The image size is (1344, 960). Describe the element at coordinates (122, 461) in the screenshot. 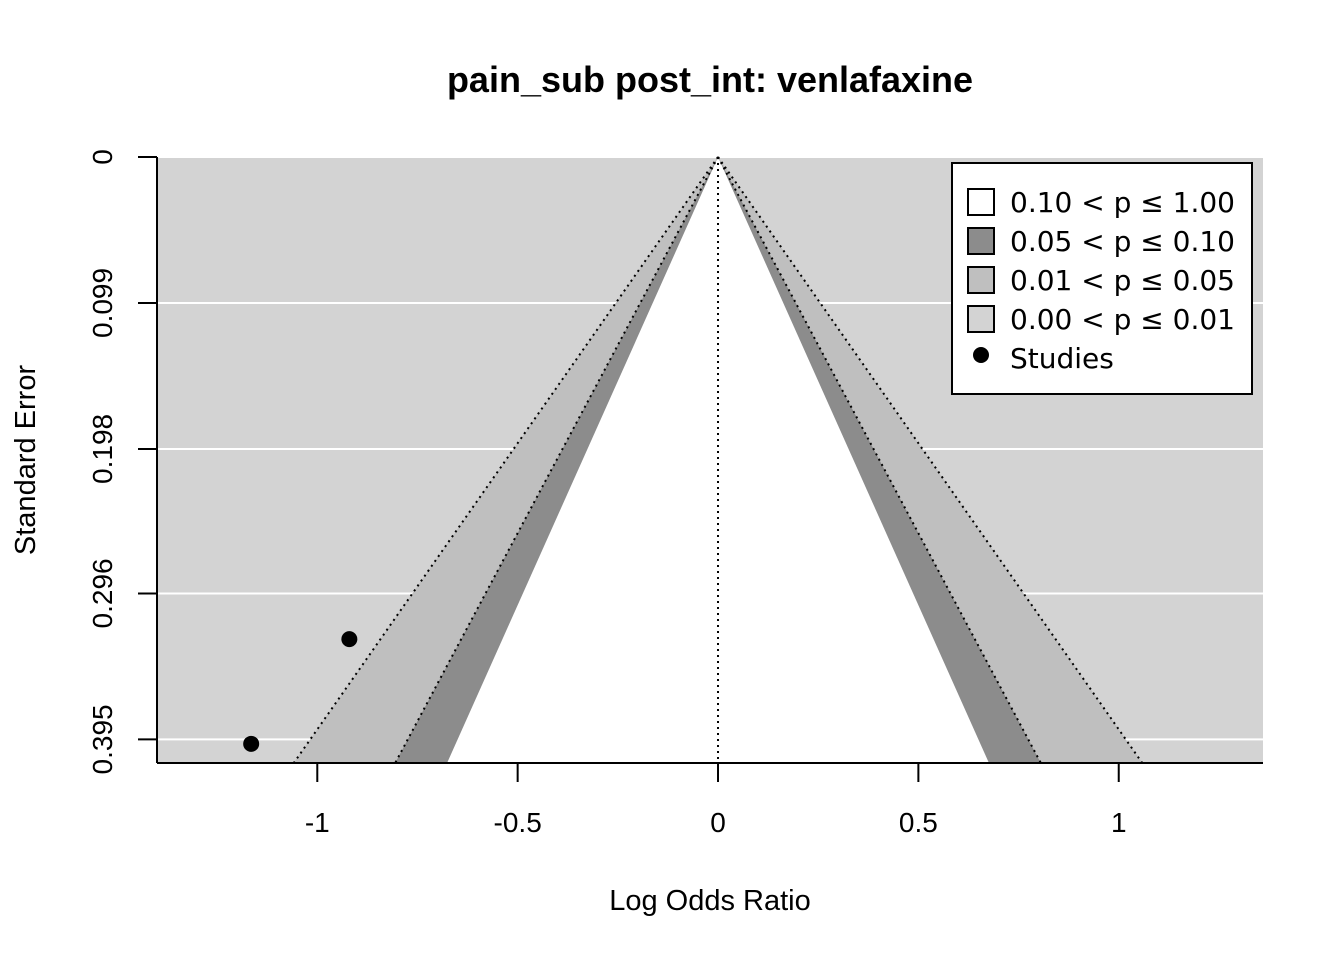

I see `y-axis: 0 0.099 0.198 0.296 0.395` at that location.